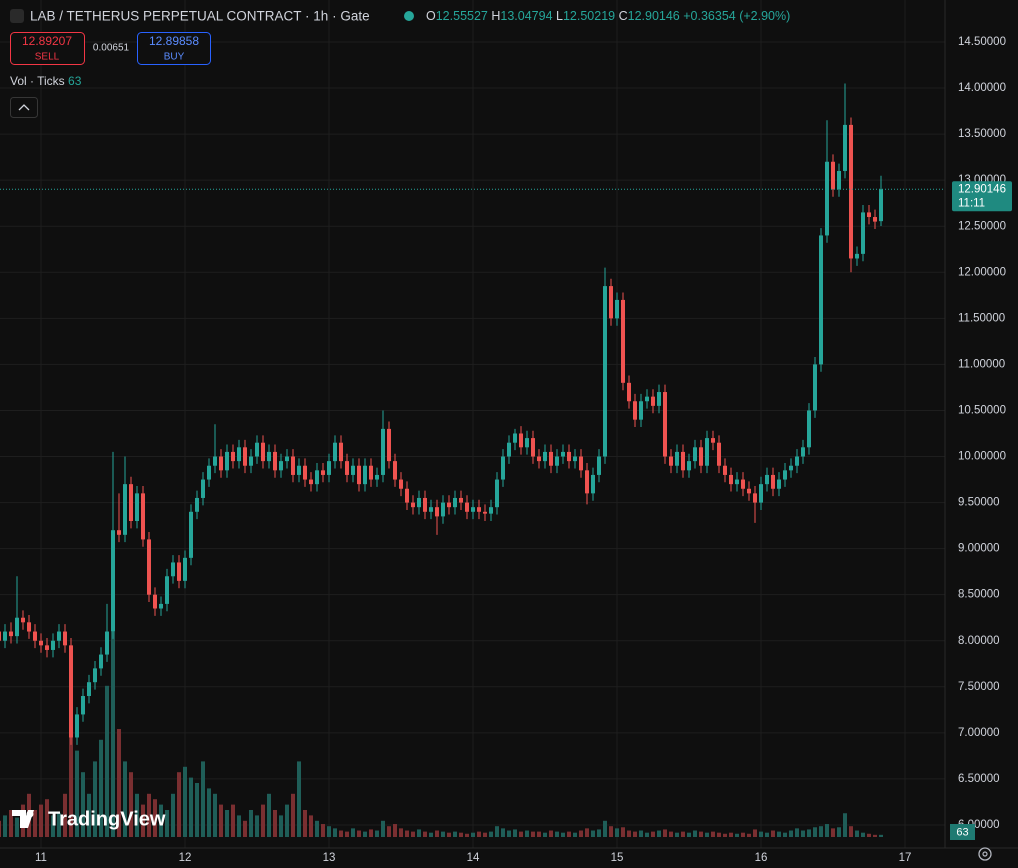  I want to click on buy-label: BUY, so click(174, 57).